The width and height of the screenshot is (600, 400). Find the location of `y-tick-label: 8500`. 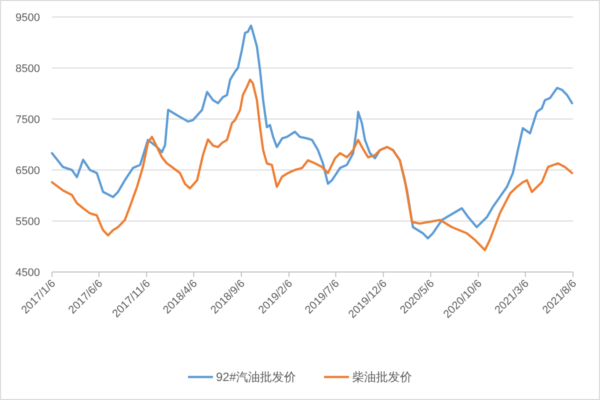

y-tick-label: 8500 is located at coordinates (28, 69).